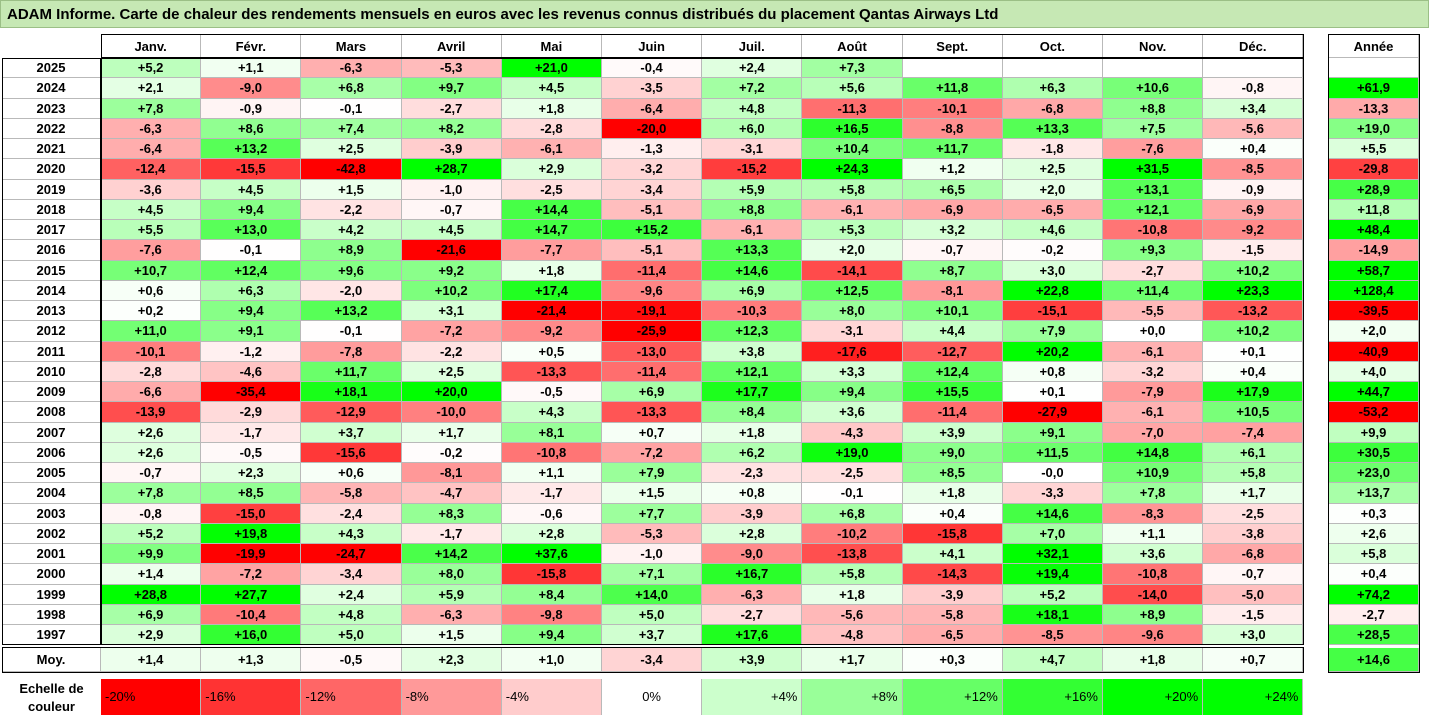  I want to click on heatmap-cell: -9,2, so click(551, 331).